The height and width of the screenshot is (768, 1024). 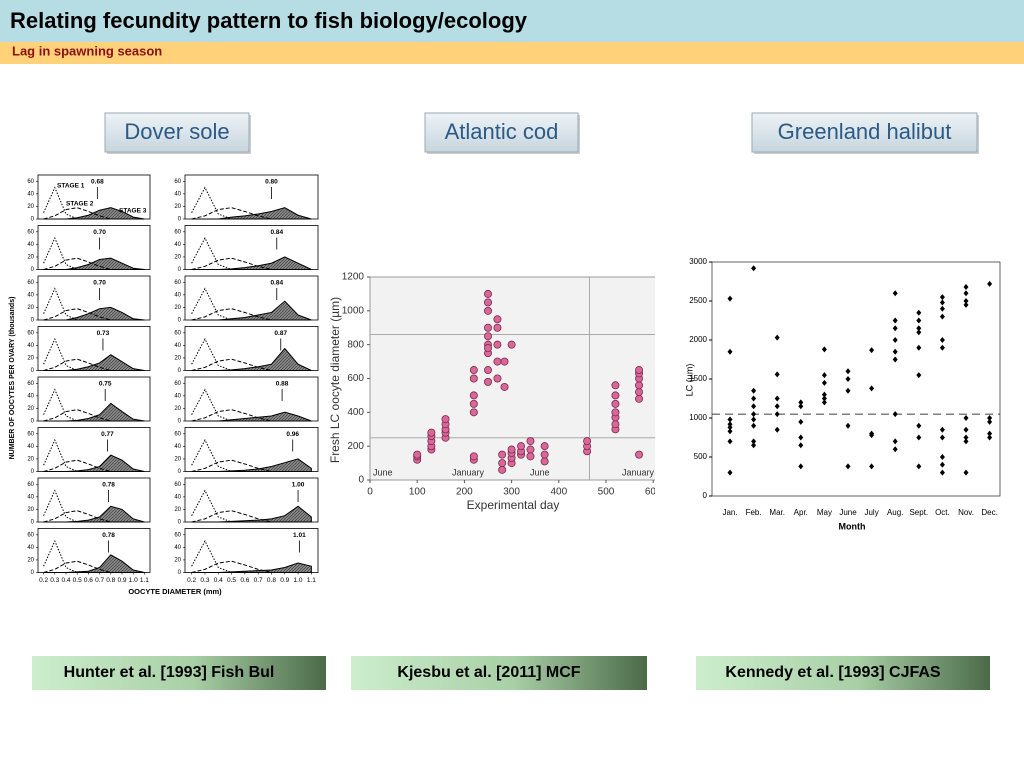 What do you see at coordinates (511, 492) in the screenshot?
I see `x-tick-label: 300` at bounding box center [511, 492].